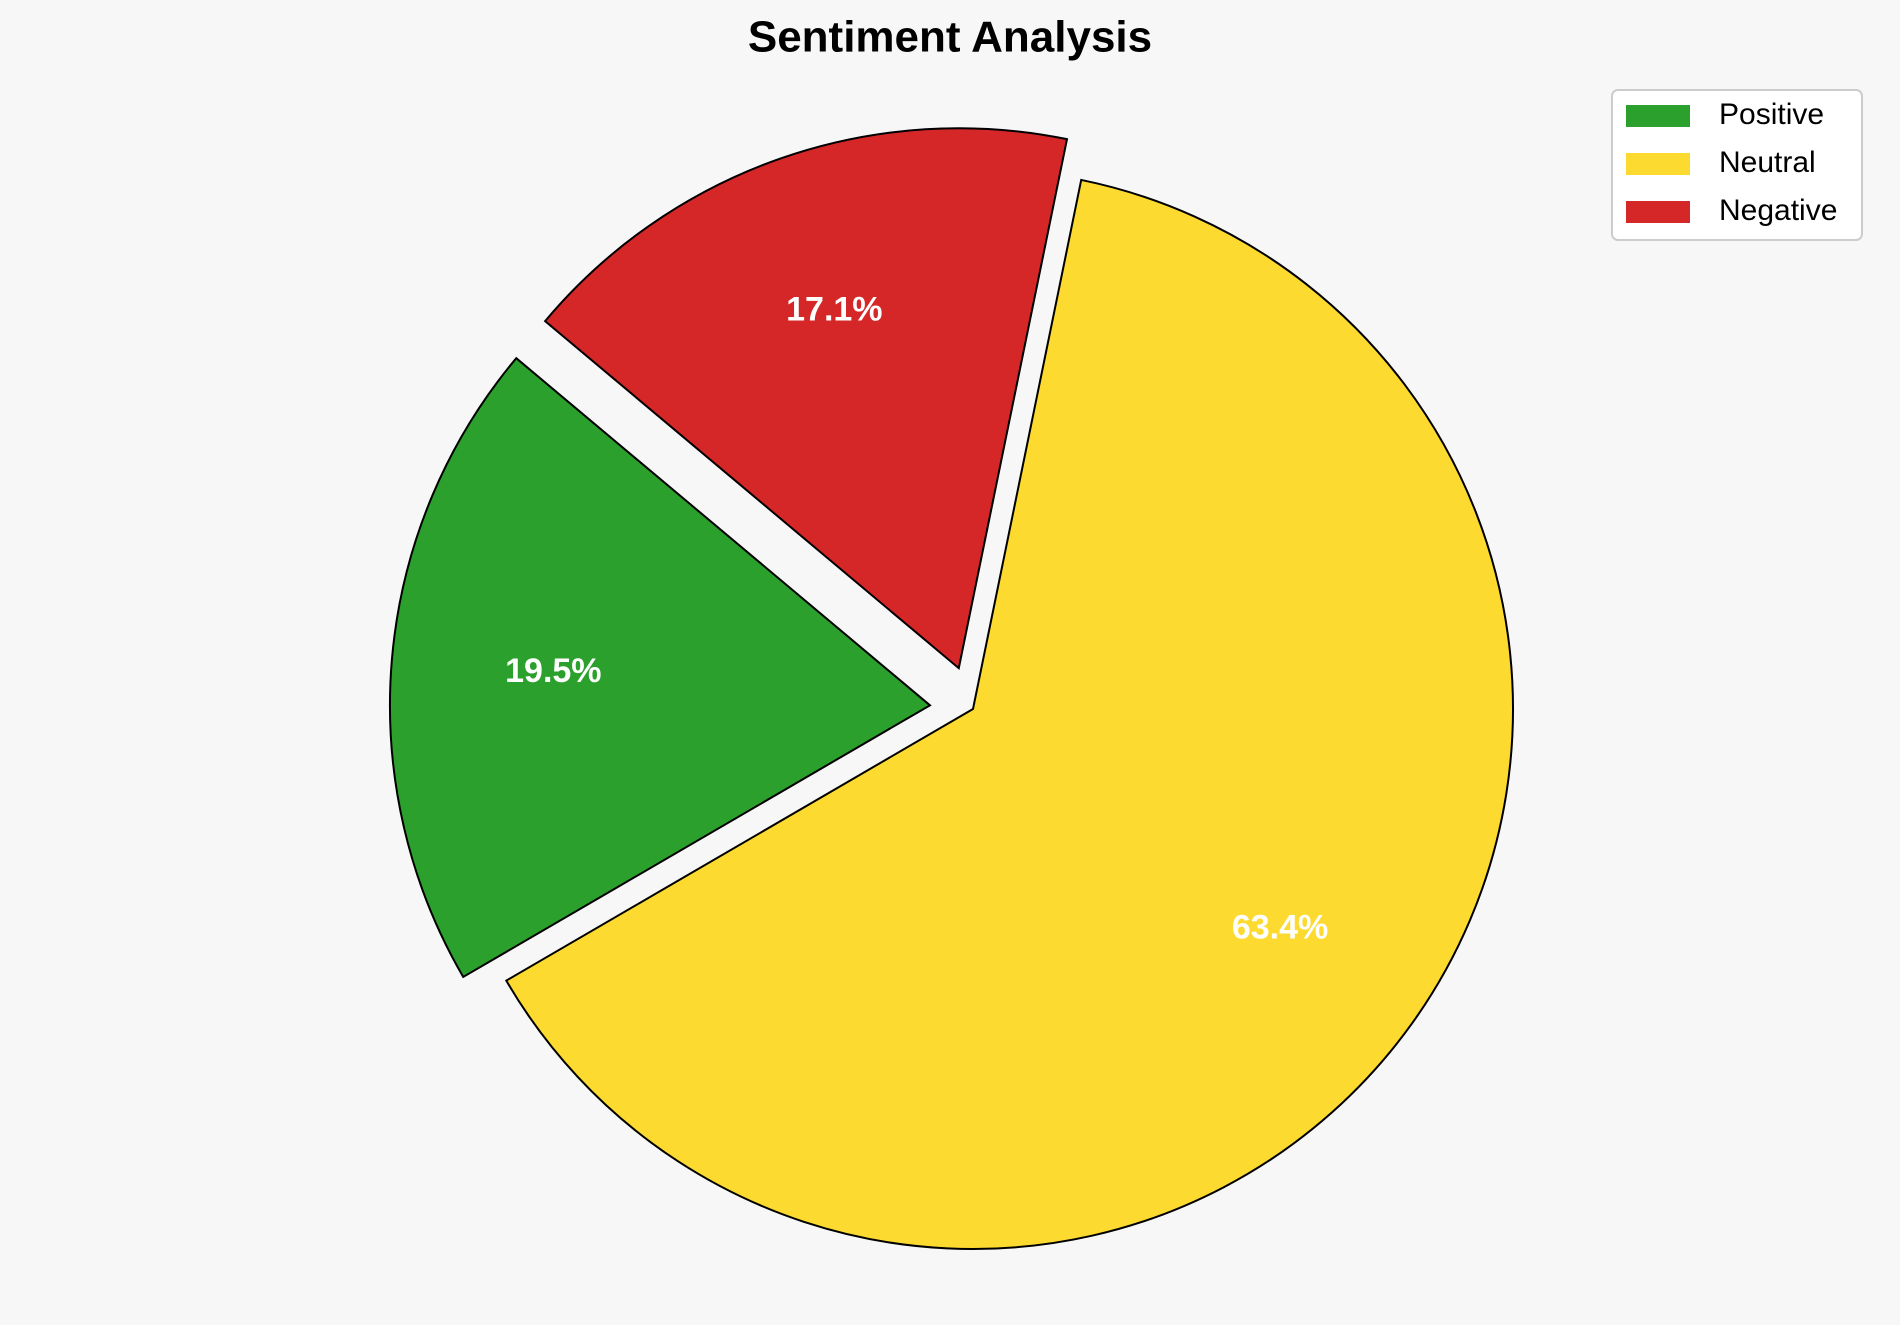  I want to click on wedge-label: 17.1%, so click(834, 309).